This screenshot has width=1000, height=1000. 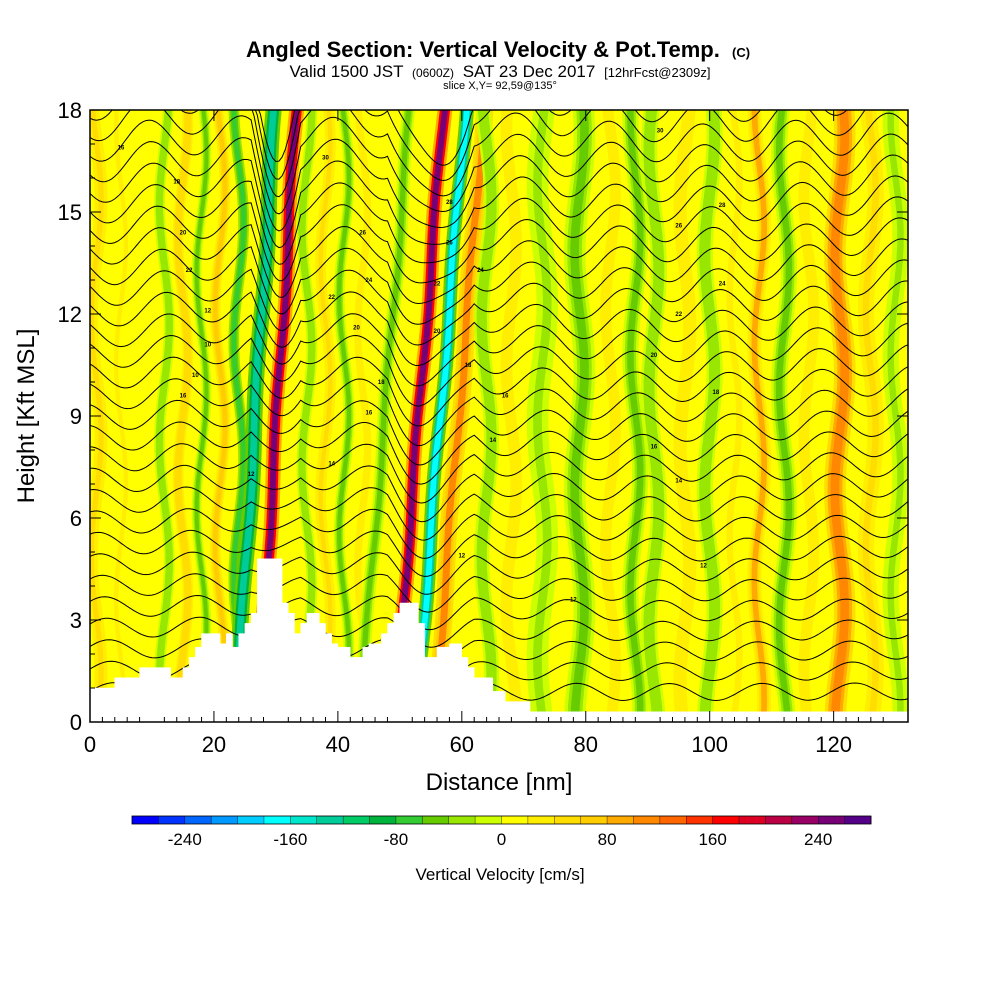 What do you see at coordinates (462, 744) in the screenshot?
I see `x-tick-label: 60` at bounding box center [462, 744].